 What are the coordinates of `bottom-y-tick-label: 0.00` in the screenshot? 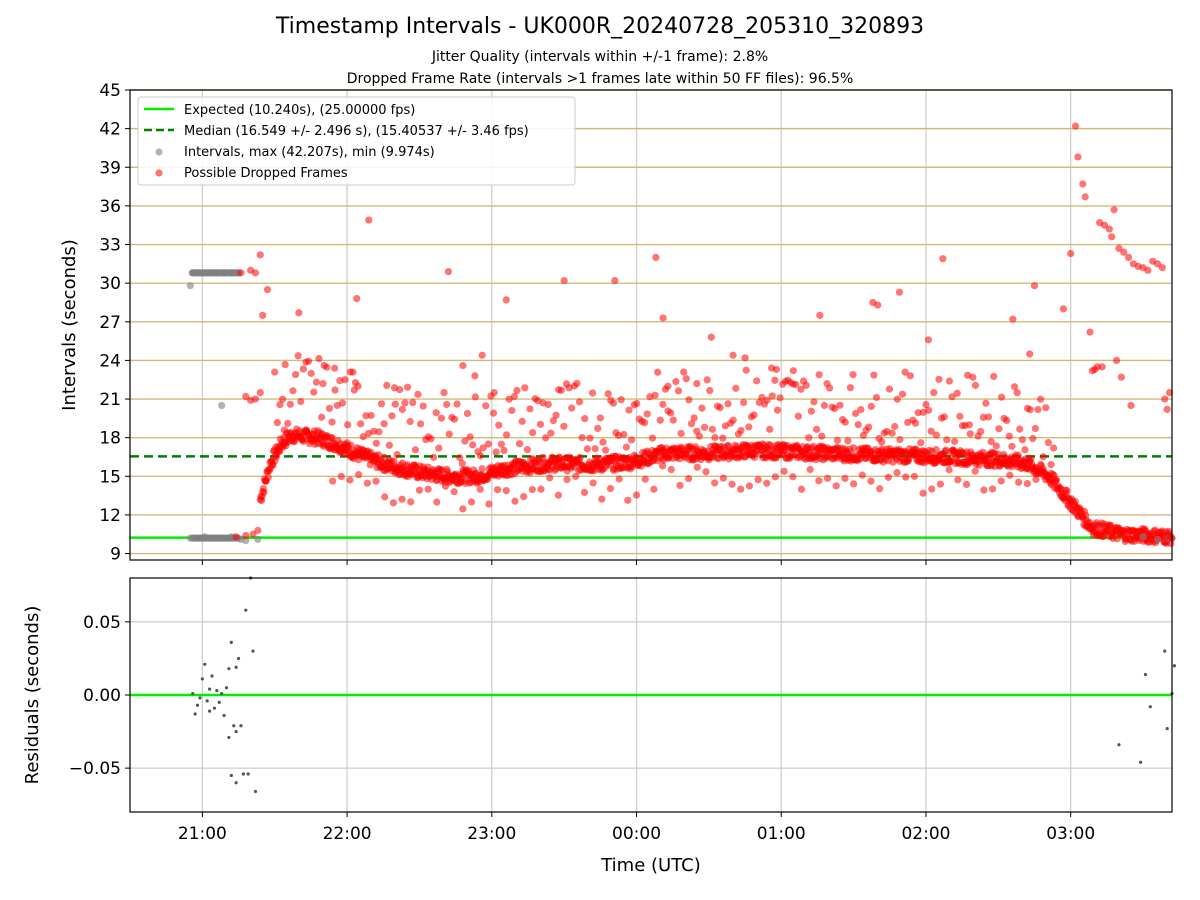 It's located at (102, 696).